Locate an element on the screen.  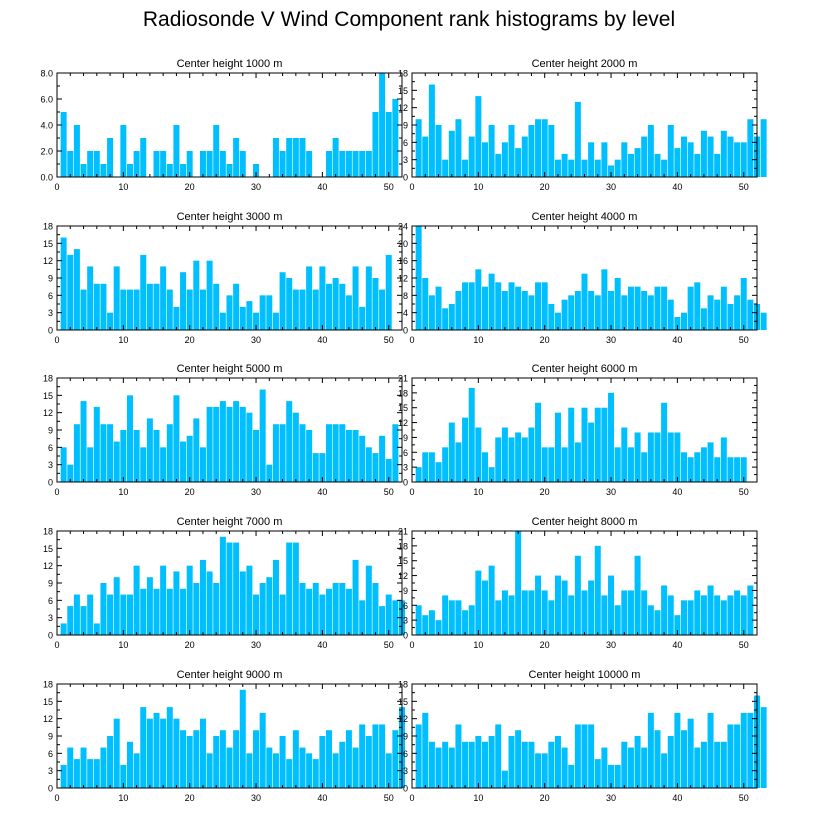
x-tick-label: 40 is located at coordinates (322, 645).